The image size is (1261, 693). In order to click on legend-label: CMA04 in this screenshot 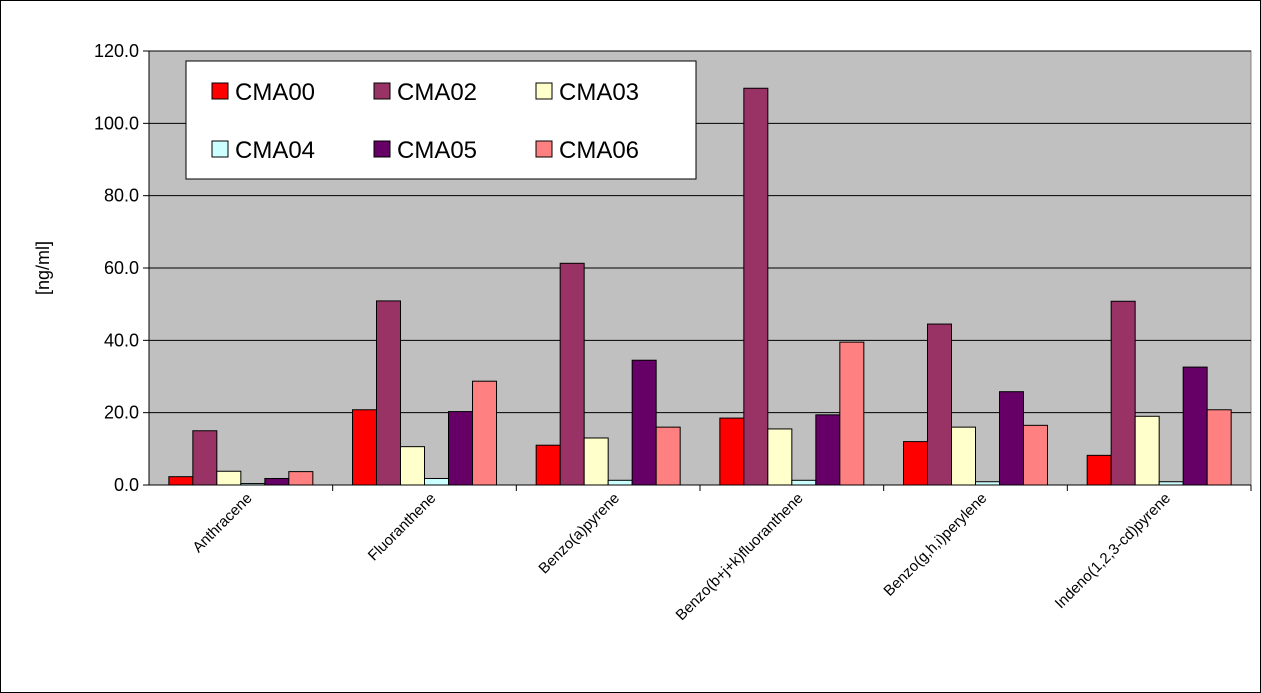, I will do `click(275, 150)`.